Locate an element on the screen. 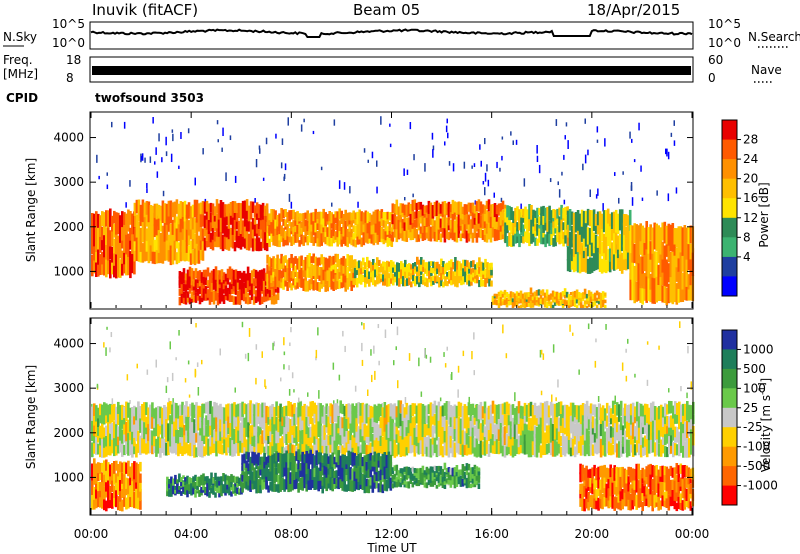 The image size is (800, 554). colorbar-tick-label: 500 is located at coordinates (754, 369).